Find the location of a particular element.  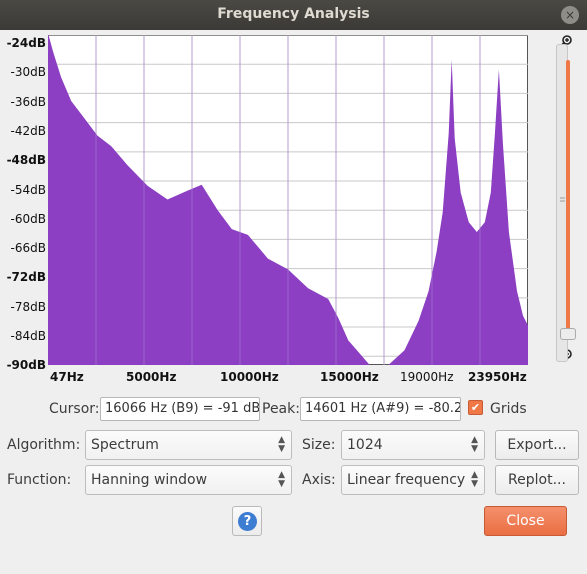

y-tick-label: -24dB is located at coordinates (26, 43).